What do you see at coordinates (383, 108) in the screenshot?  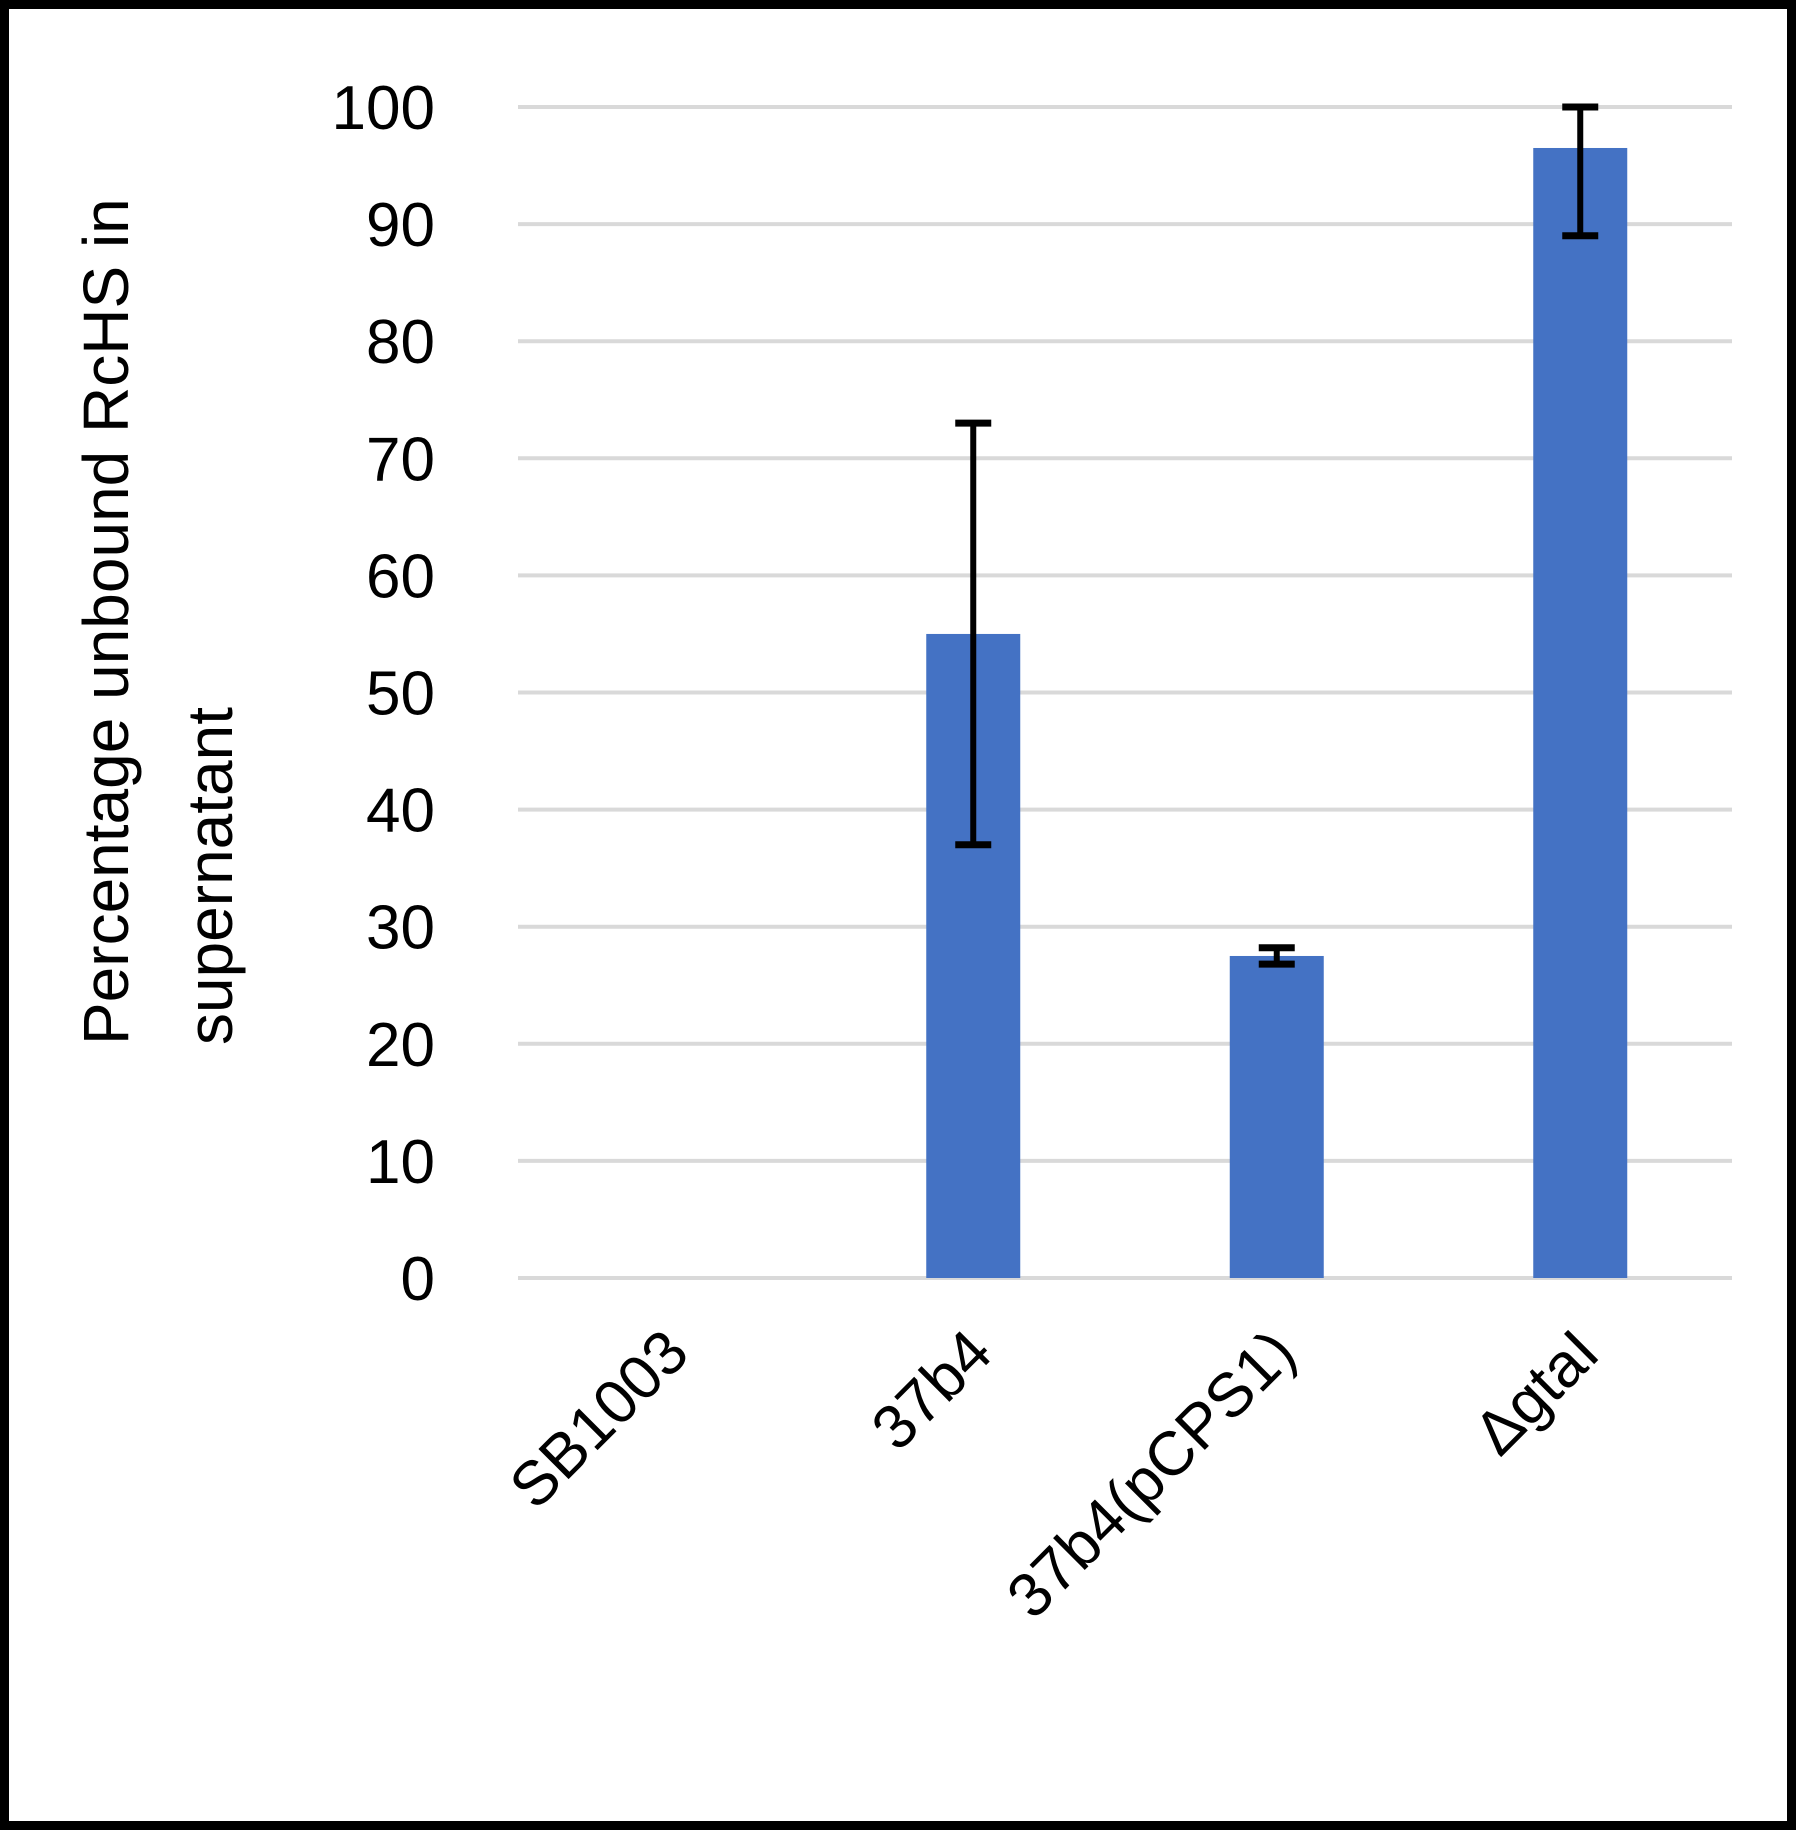 I see `y-tick-label-100: 100` at bounding box center [383, 108].